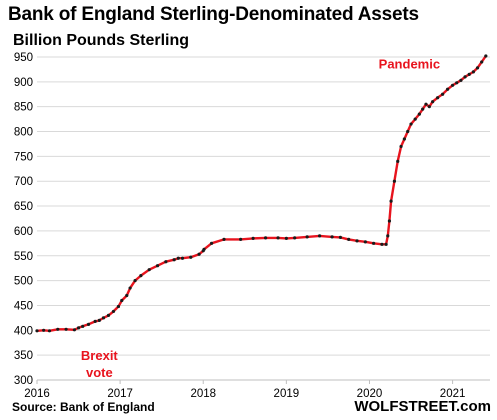 The width and height of the screenshot is (497, 420). What do you see at coordinates (23, 182) in the screenshot?
I see `y-tick-label: 700` at bounding box center [23, 182].